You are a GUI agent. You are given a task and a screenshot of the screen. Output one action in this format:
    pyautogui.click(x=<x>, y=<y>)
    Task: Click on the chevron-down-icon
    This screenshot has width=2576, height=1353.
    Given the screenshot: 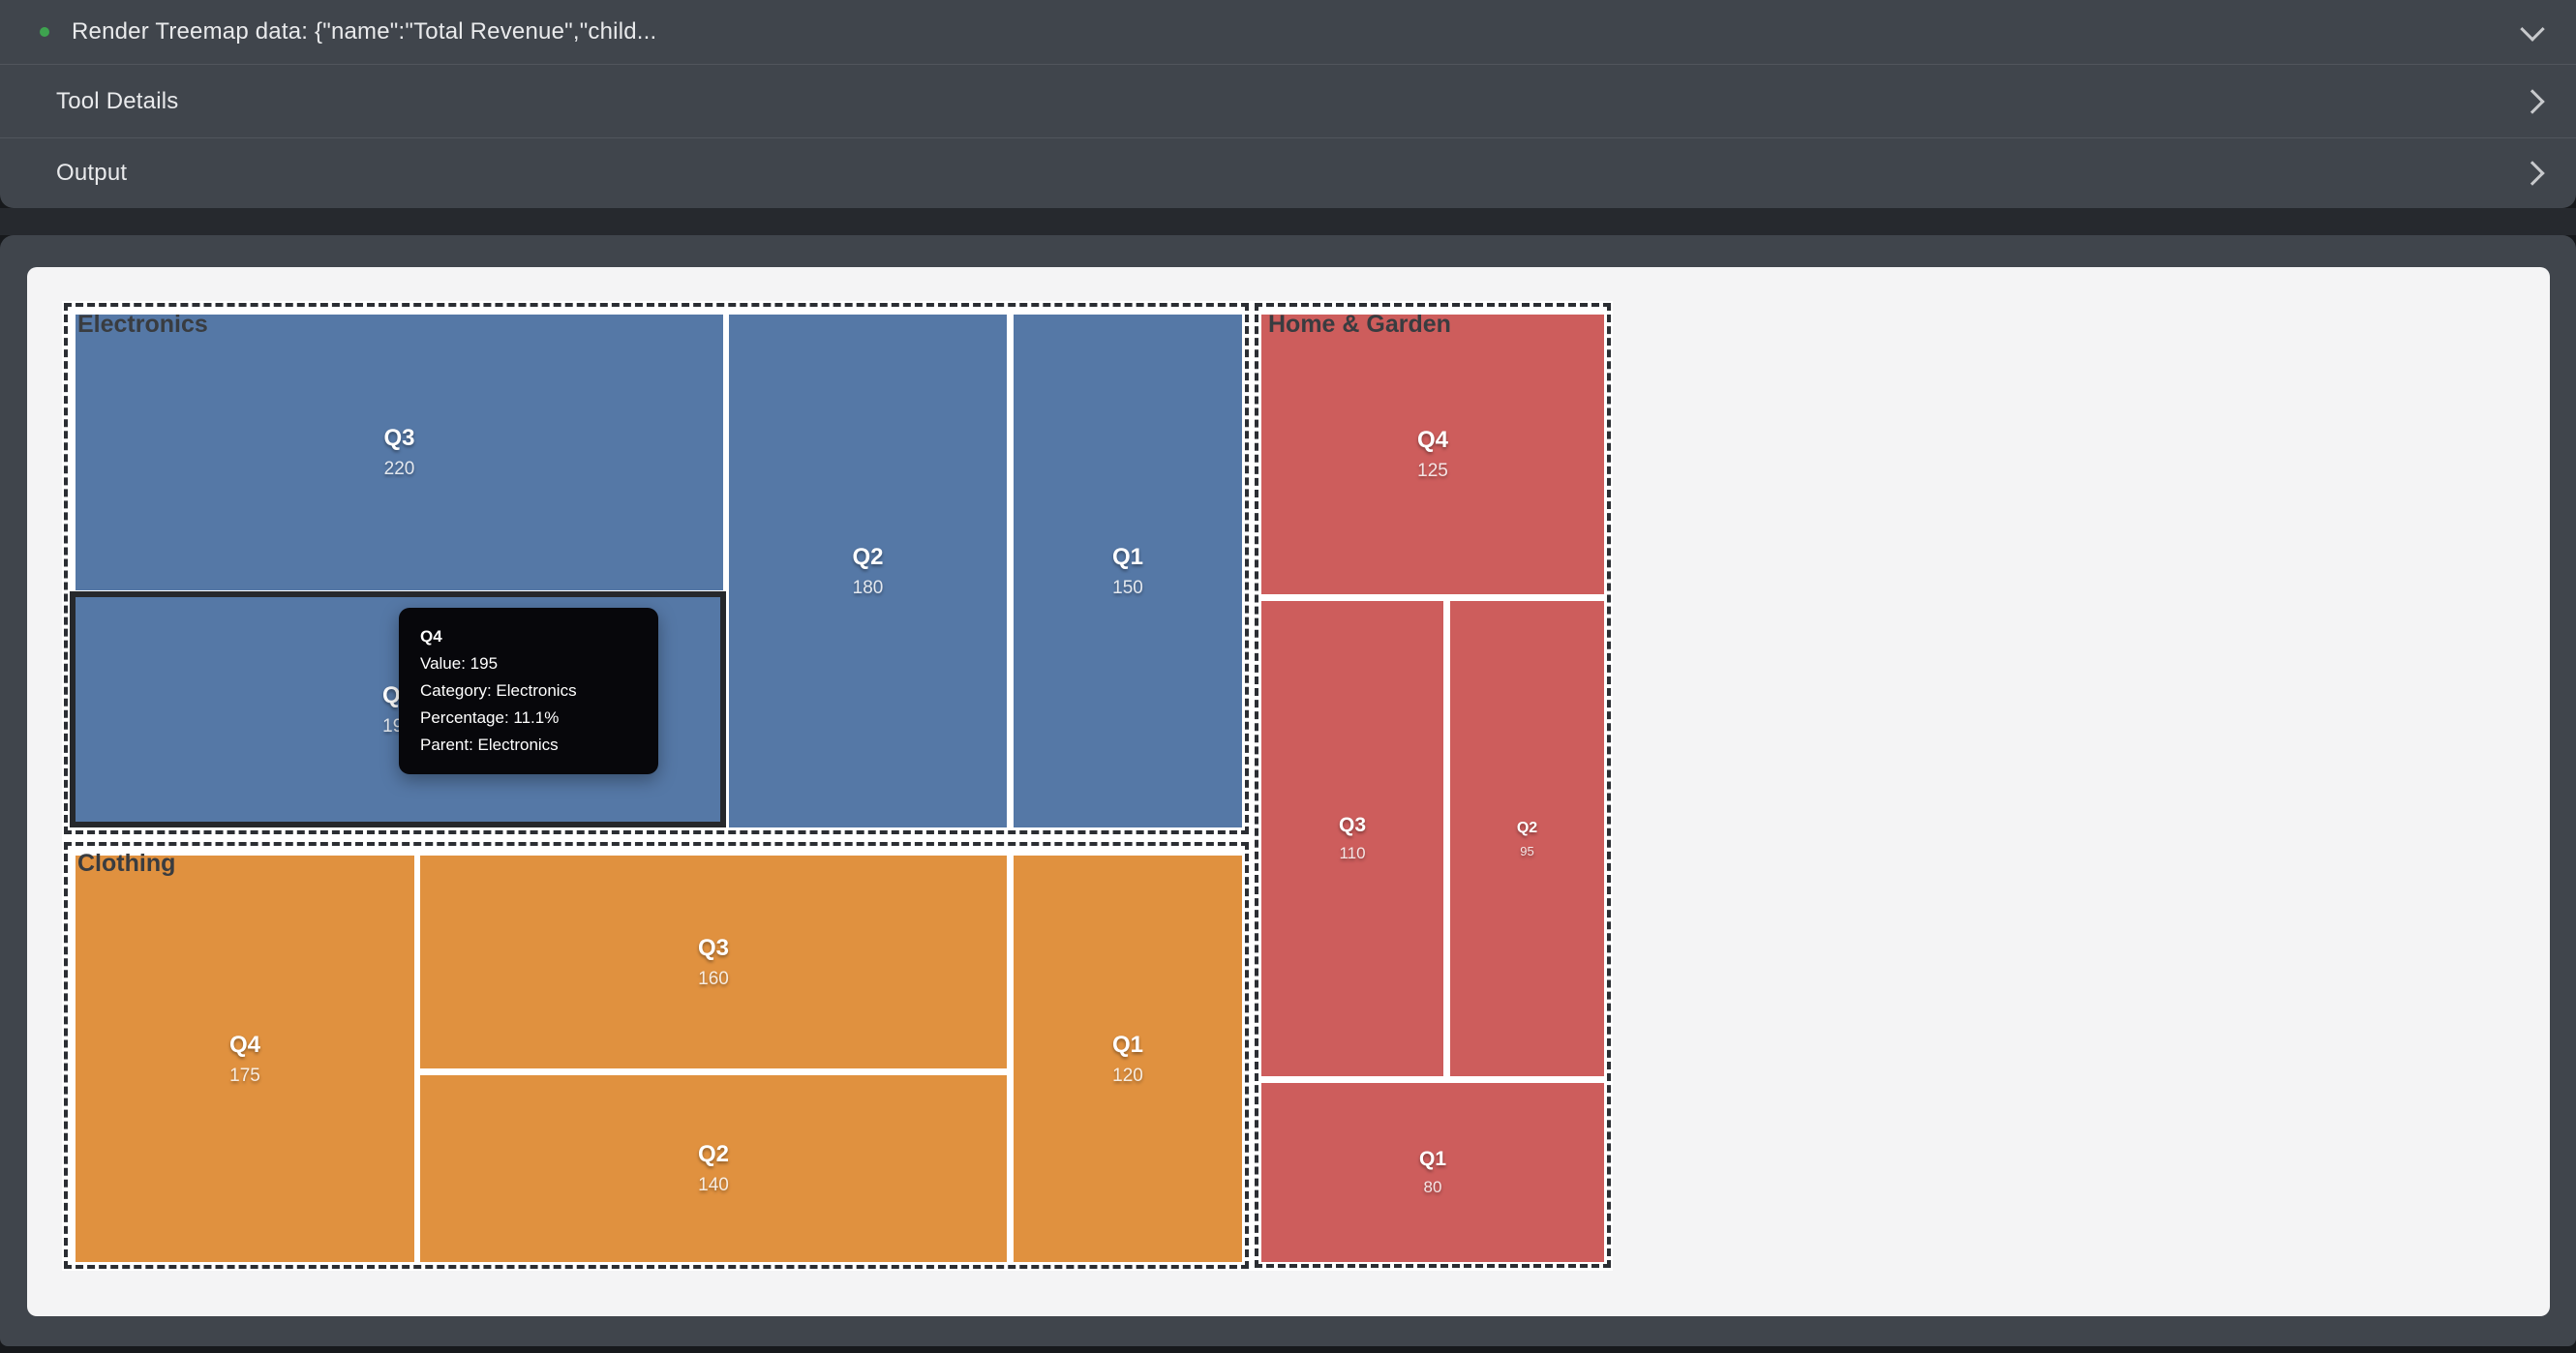 What is the action you would take?
    pyautogui.click(x=2533, y=29)
    